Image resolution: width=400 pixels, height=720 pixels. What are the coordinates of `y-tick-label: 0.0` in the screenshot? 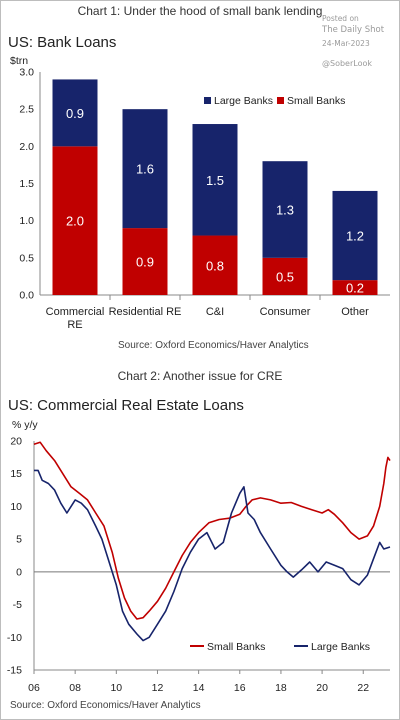 It's located at (26, 296).